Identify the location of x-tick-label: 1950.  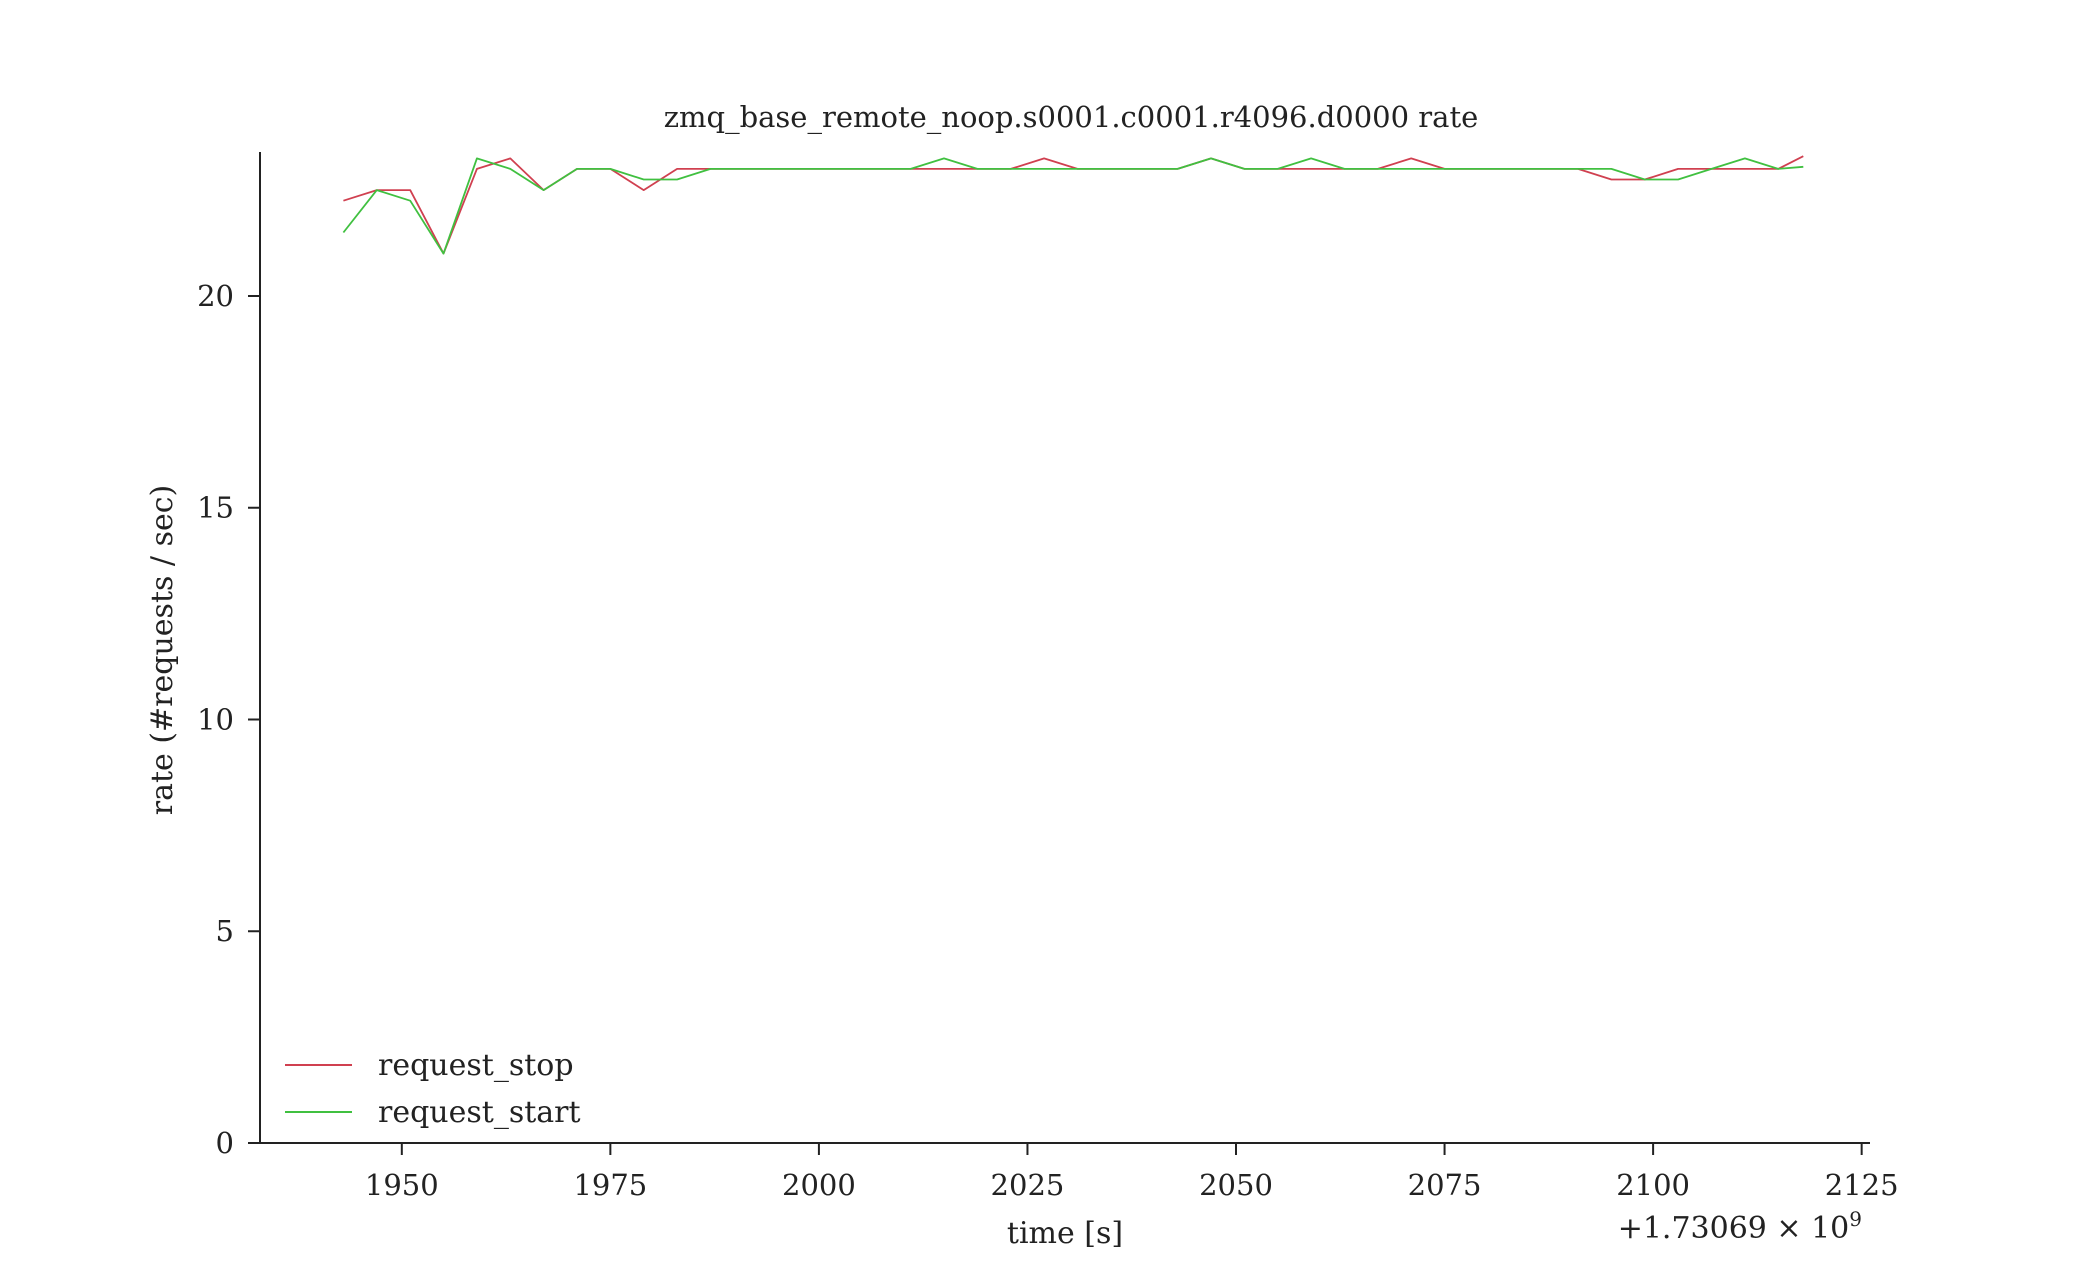
(402, 1185).